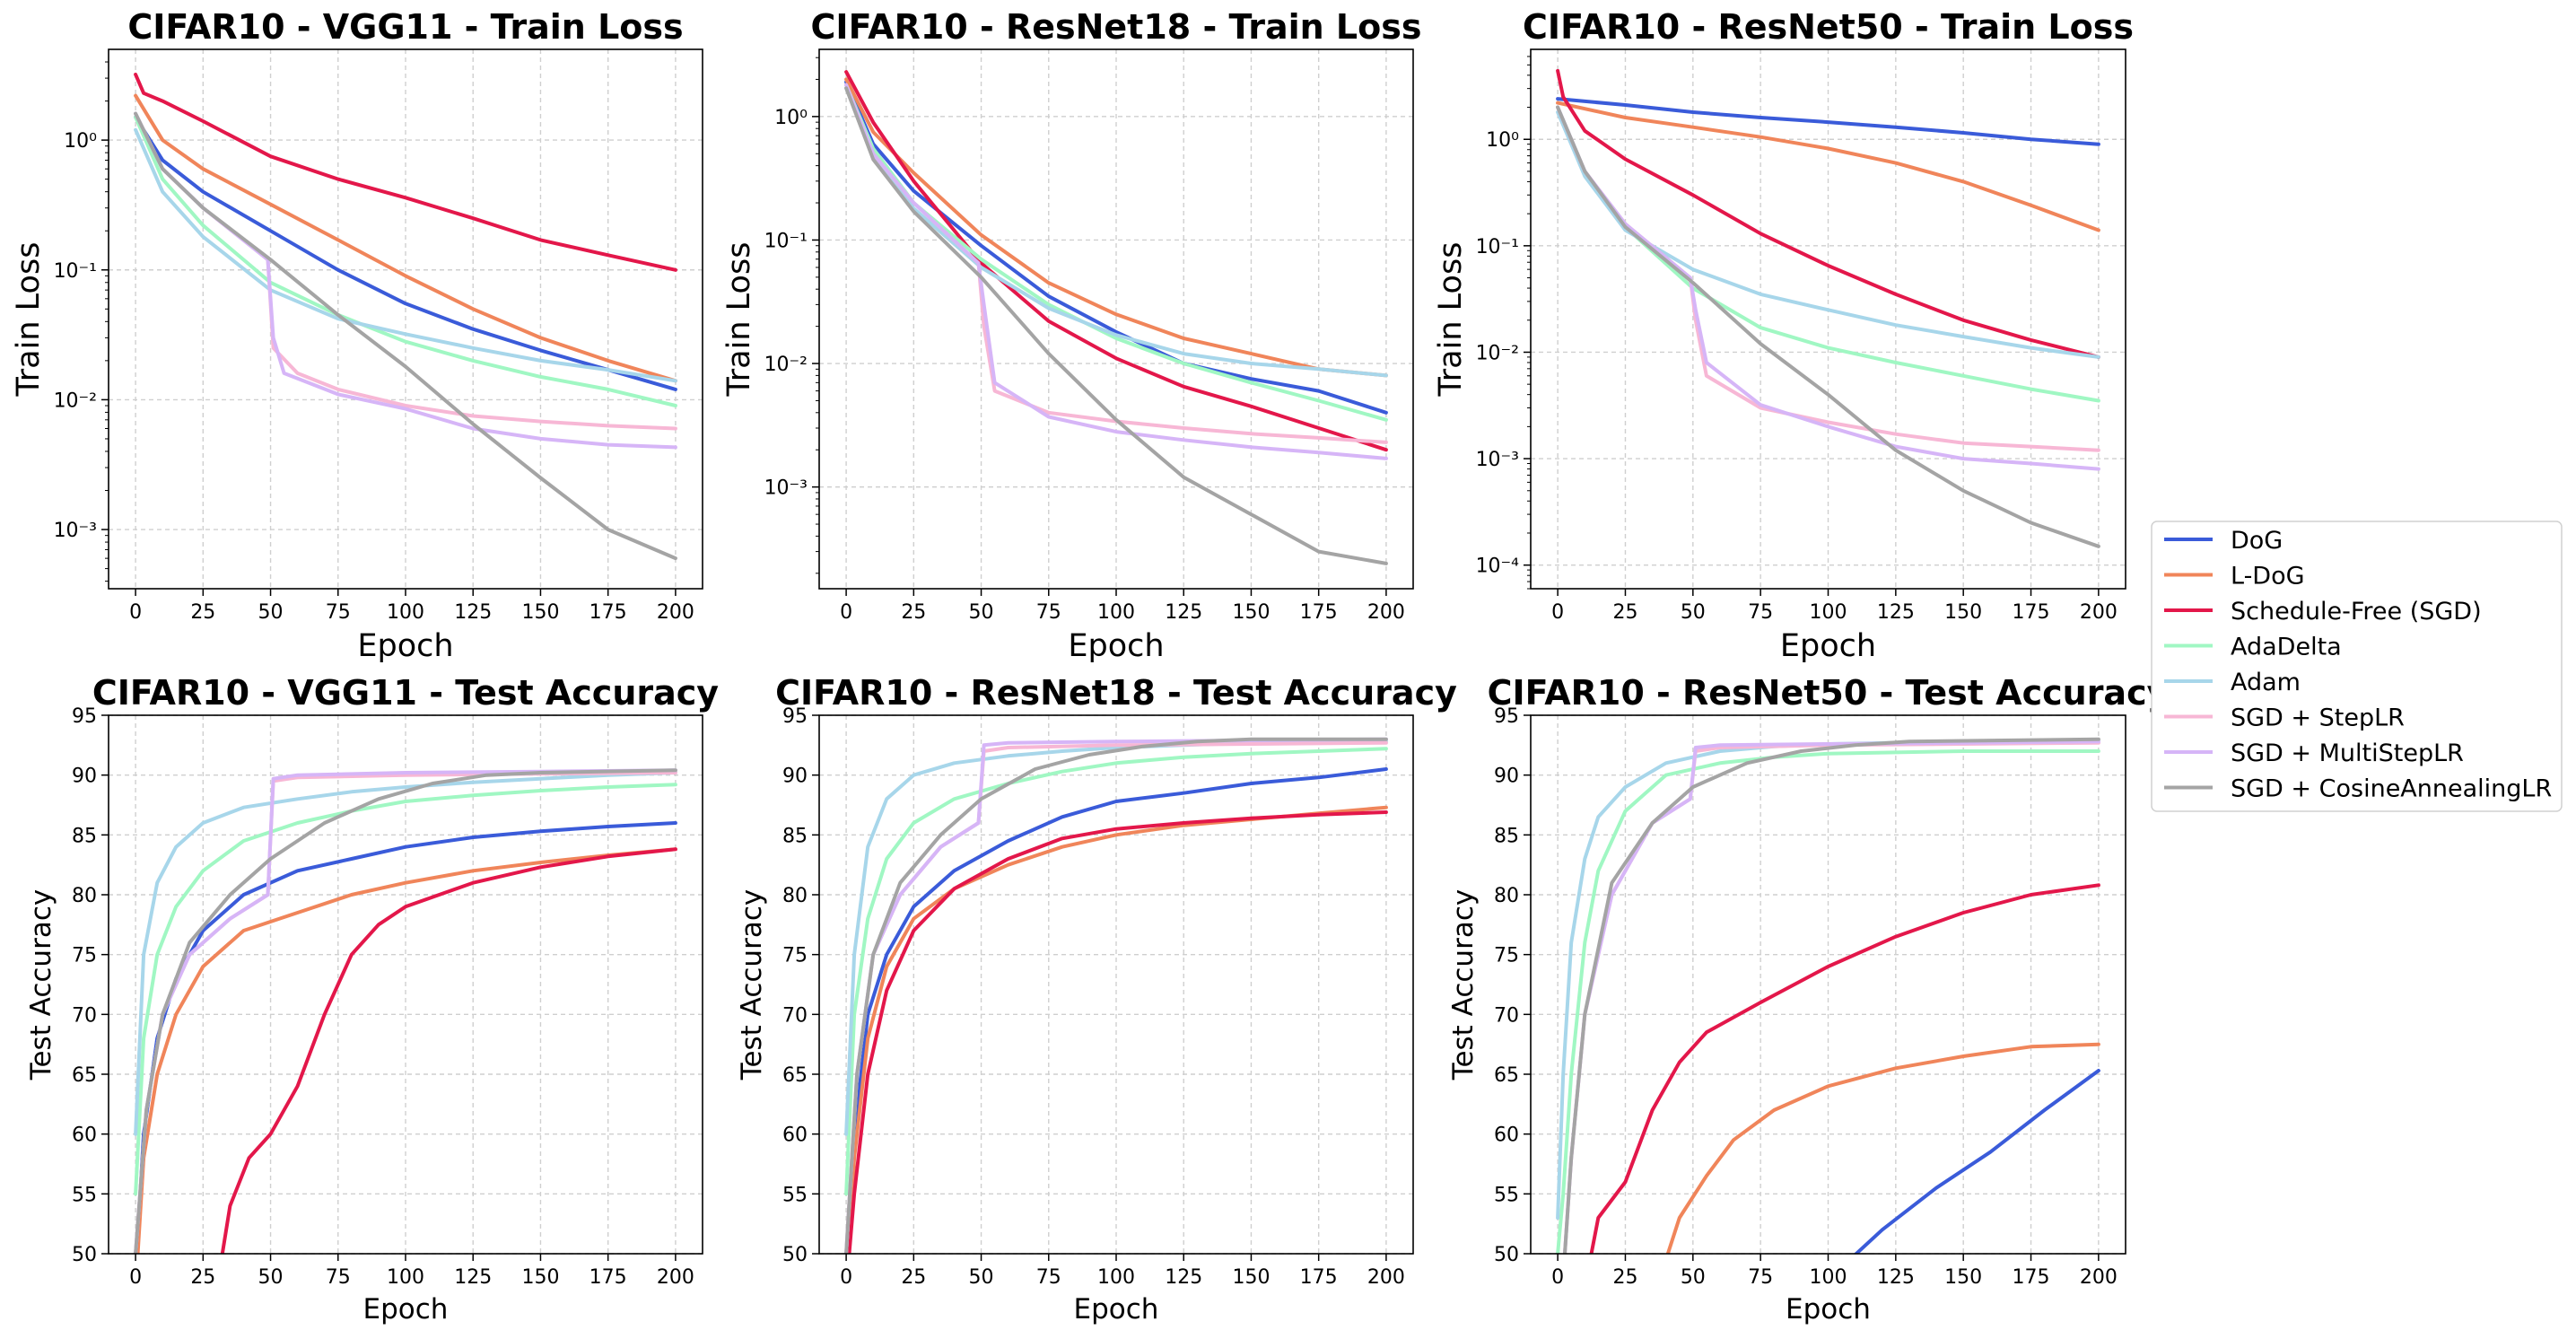 The width and height of the screenshot is (2576, 1330). Describe the element at coordinates (406, 693) in the screenshot. I see `chart-title: CIFAR10 - VGG11 - Test Accuracy` at that location.